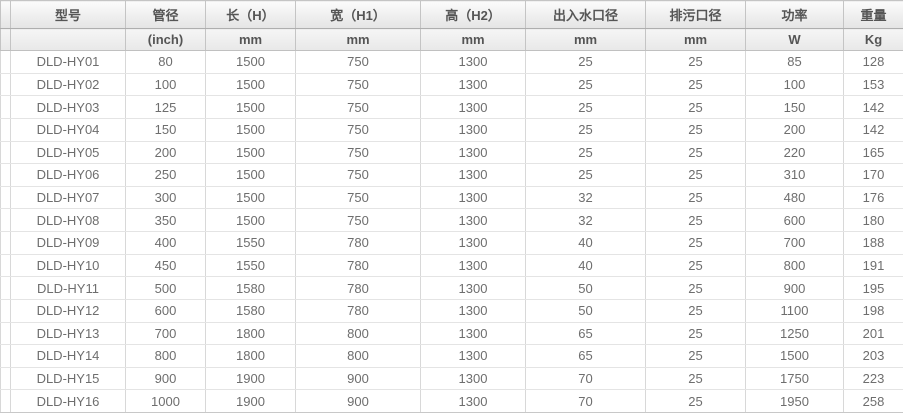  What do you see at coordinates (873, 333) in the screenshot?
I see `value-cell: 201` at bounding box center [873, 333].